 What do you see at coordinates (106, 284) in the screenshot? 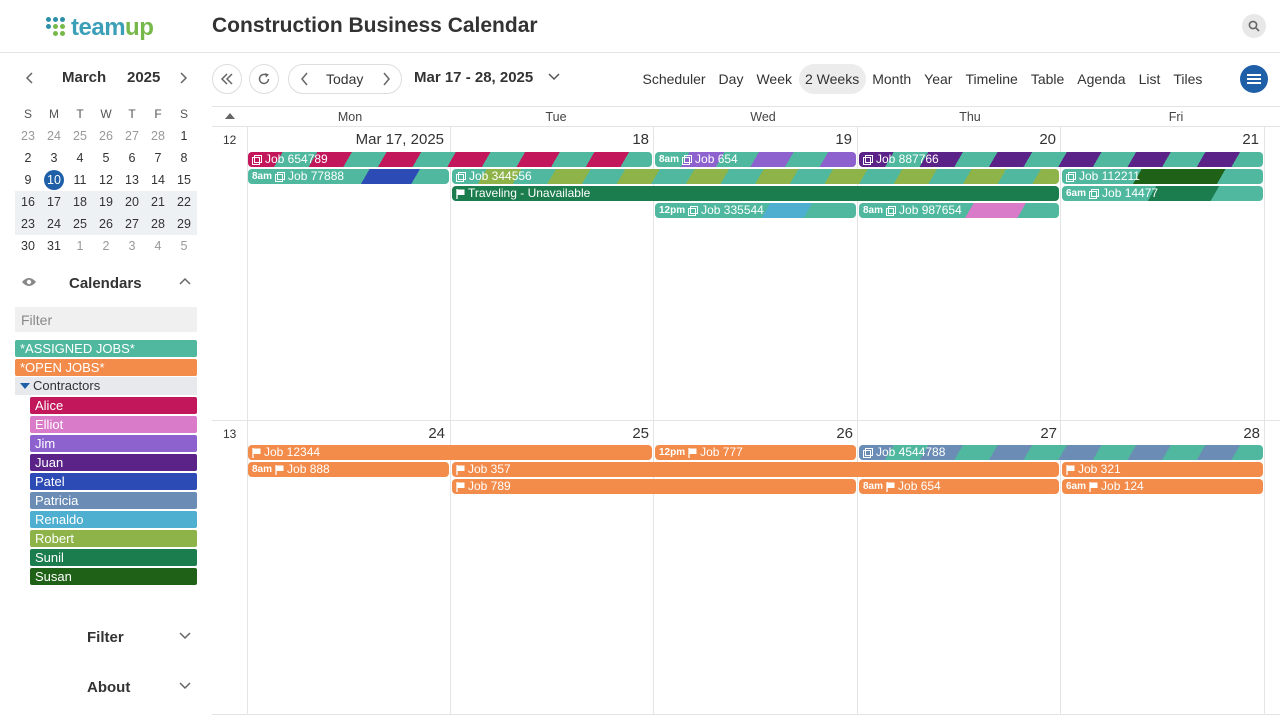
I see `calendars-header: Calendars` at bounding box center [106, 284].